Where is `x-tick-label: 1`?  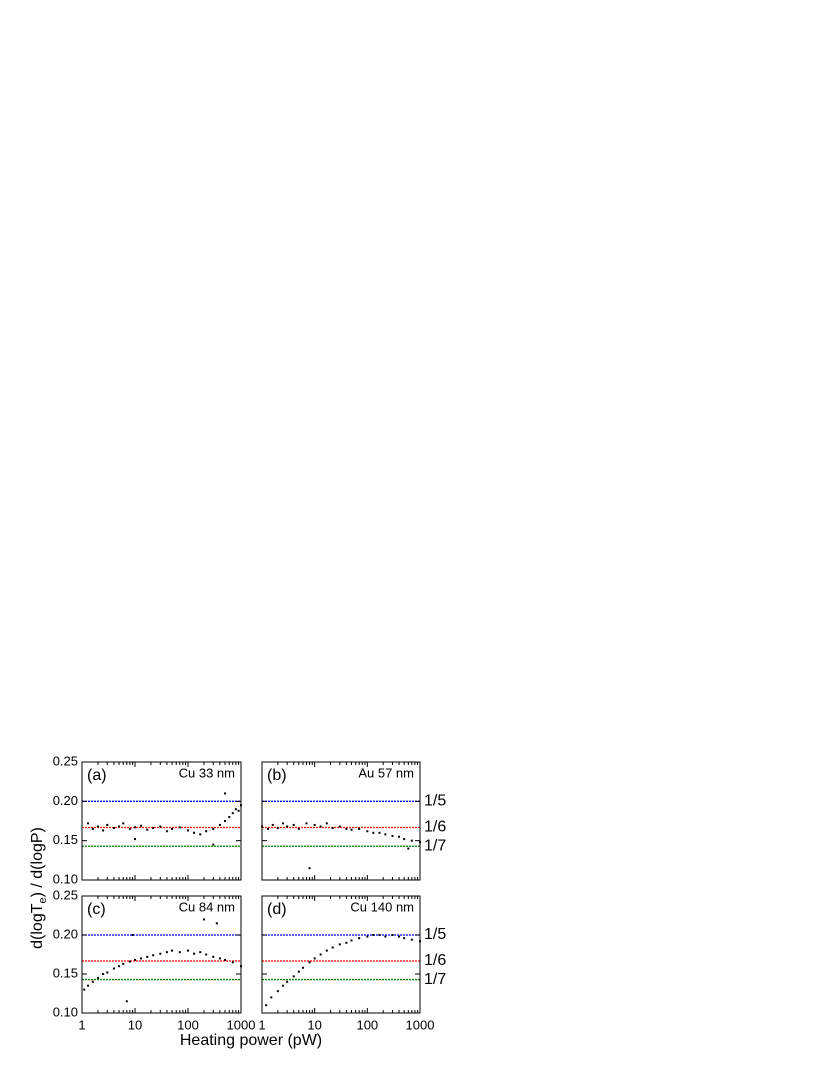
x-tick-label: 1 is located at coordinates (81, 1024).